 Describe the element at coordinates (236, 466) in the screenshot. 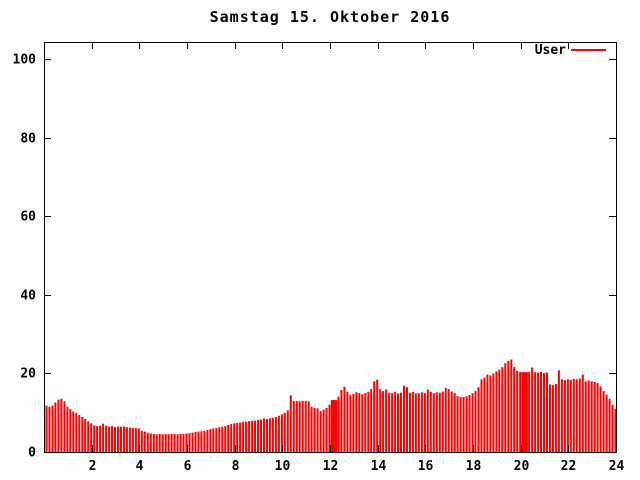

I see `x-tick-label: 8` at that location.